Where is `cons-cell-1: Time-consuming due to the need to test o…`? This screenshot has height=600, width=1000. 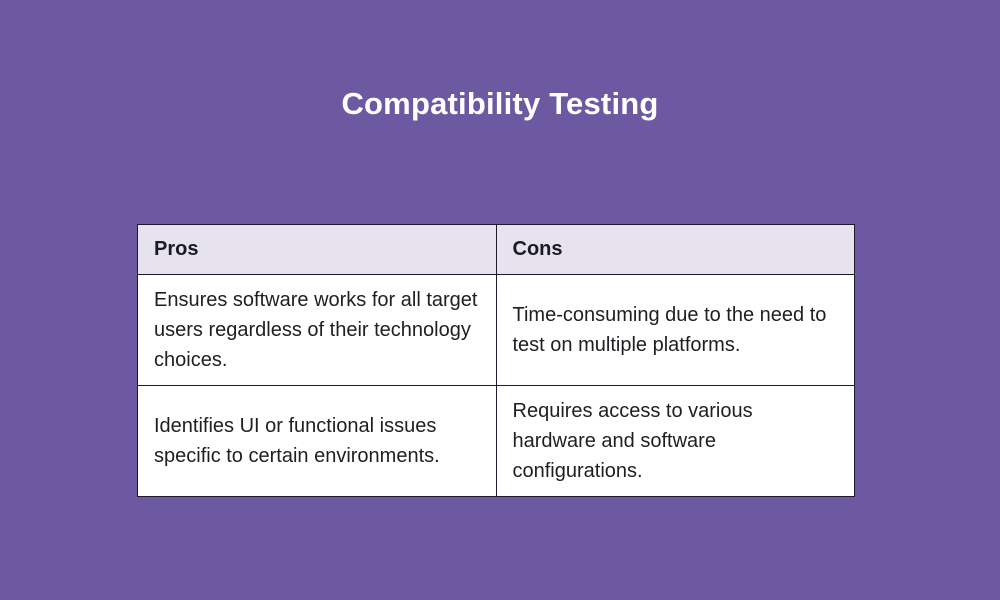
cons-cell-1: Time-consuming due to the need to test o… is located at coordinates (675, 330).